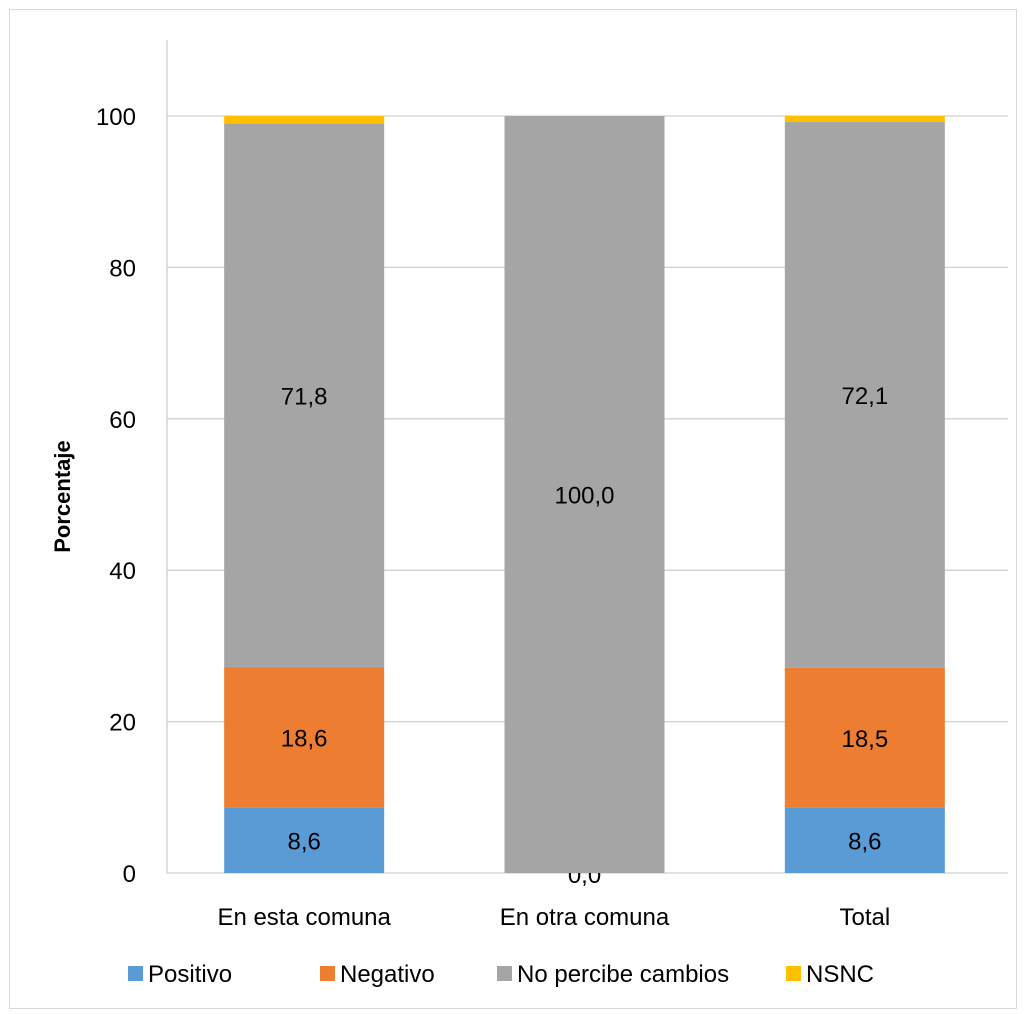 This screenshot has width=1029, height=1014. I want to click on data-label: 18,6, so click(304, 738).